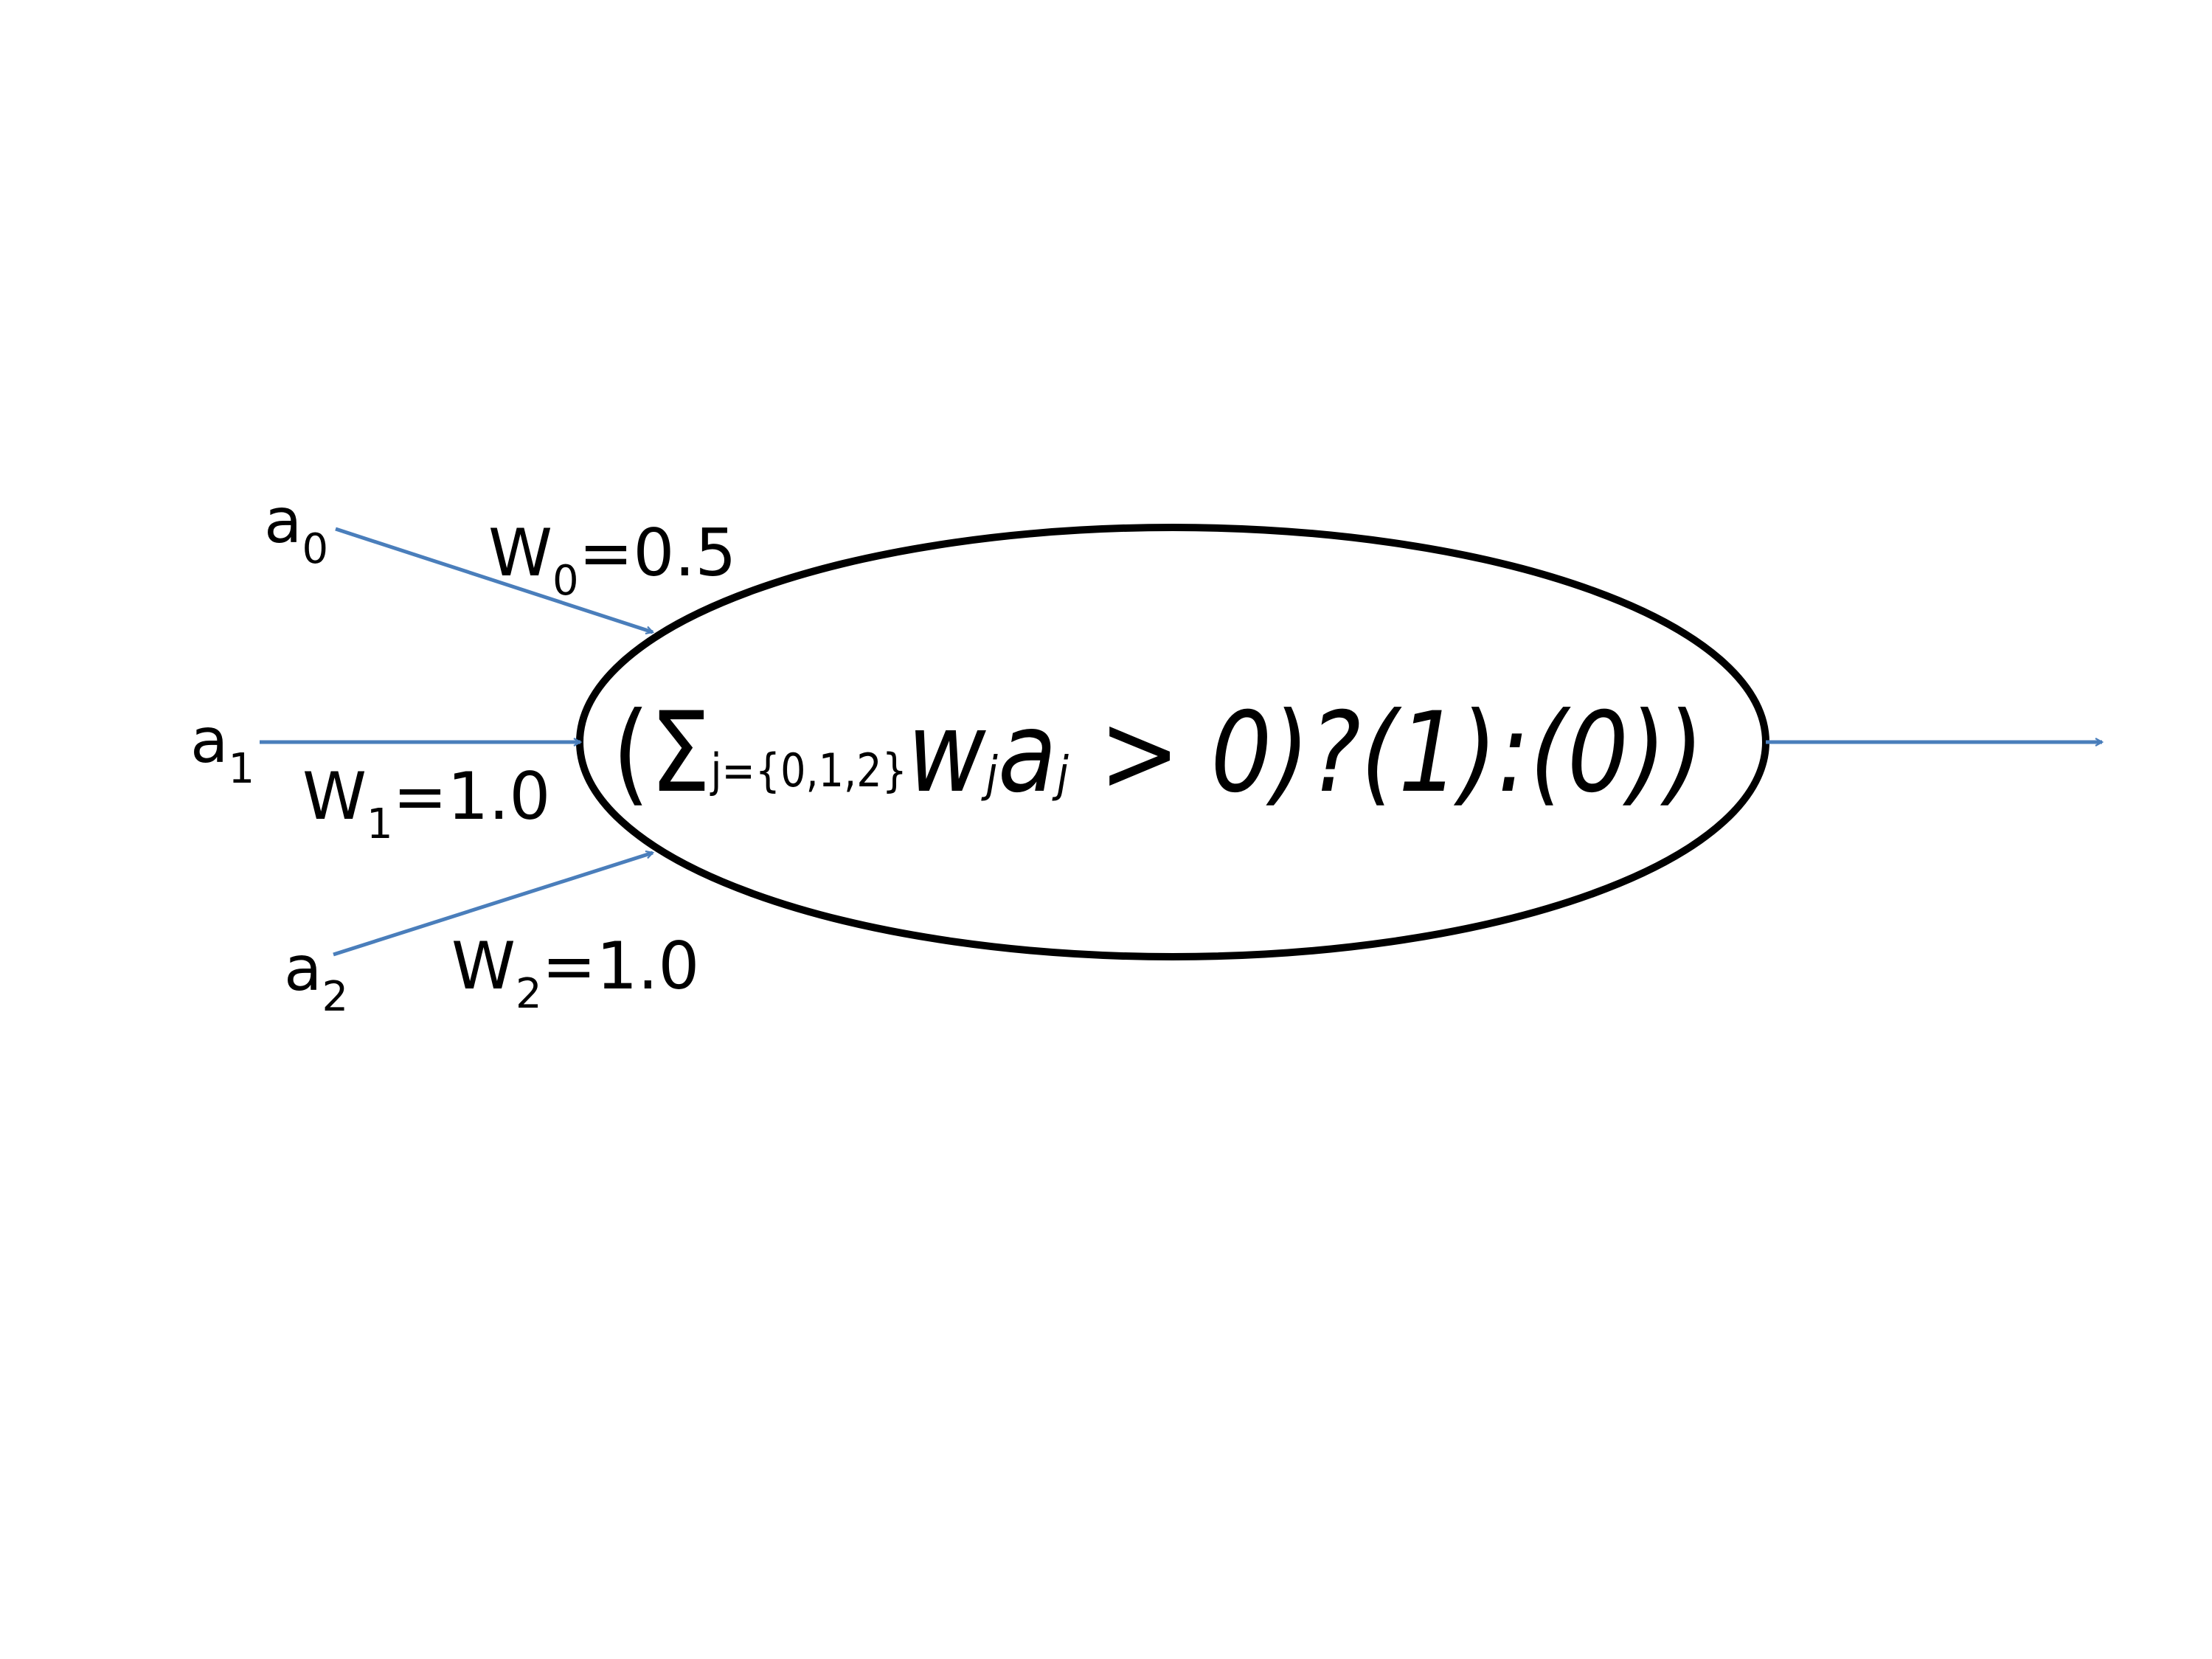  I want to click on formula-open-paren: (, so click(631, 753).